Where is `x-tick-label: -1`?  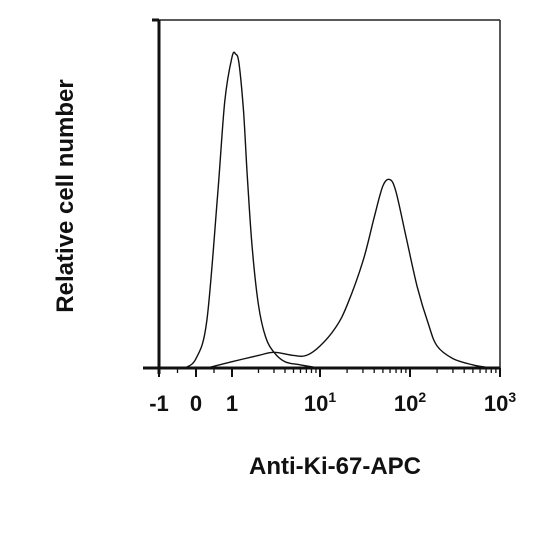
x-tick-label: -1 is located at coordinates (159, 403).